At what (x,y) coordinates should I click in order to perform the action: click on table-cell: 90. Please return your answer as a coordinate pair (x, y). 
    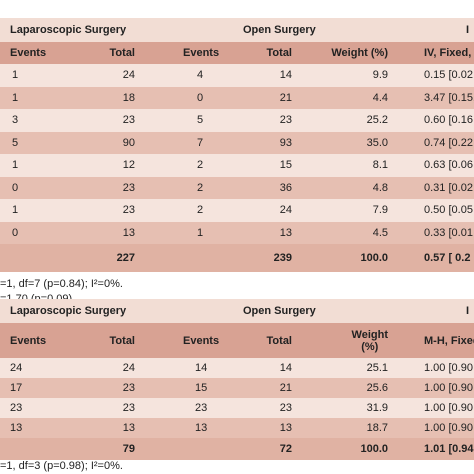
    Looking at the image, I should click on (128, 142).